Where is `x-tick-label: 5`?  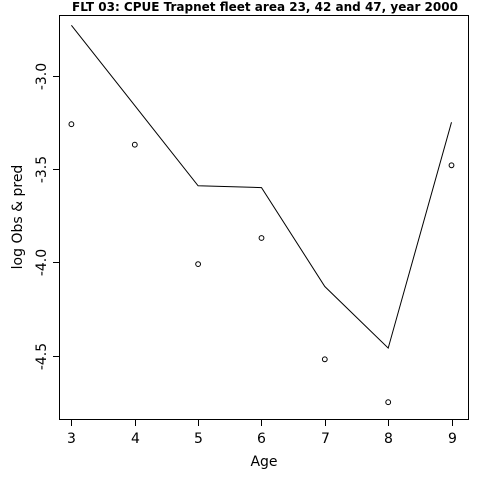
x-tick-label: 5 is located at coordinates (198, 439).